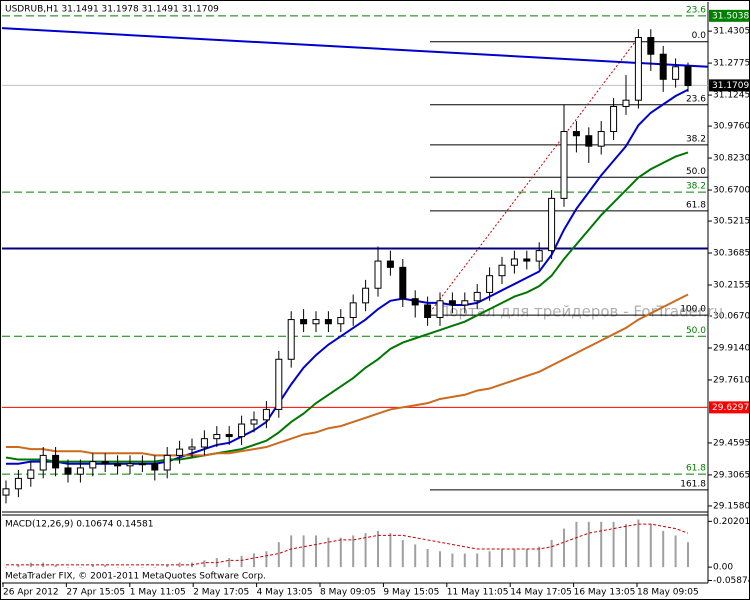 The width and height of the screenshot is (750, 600). I want to click on x-tick-label: 14 May 17:05, so click(541, 593).